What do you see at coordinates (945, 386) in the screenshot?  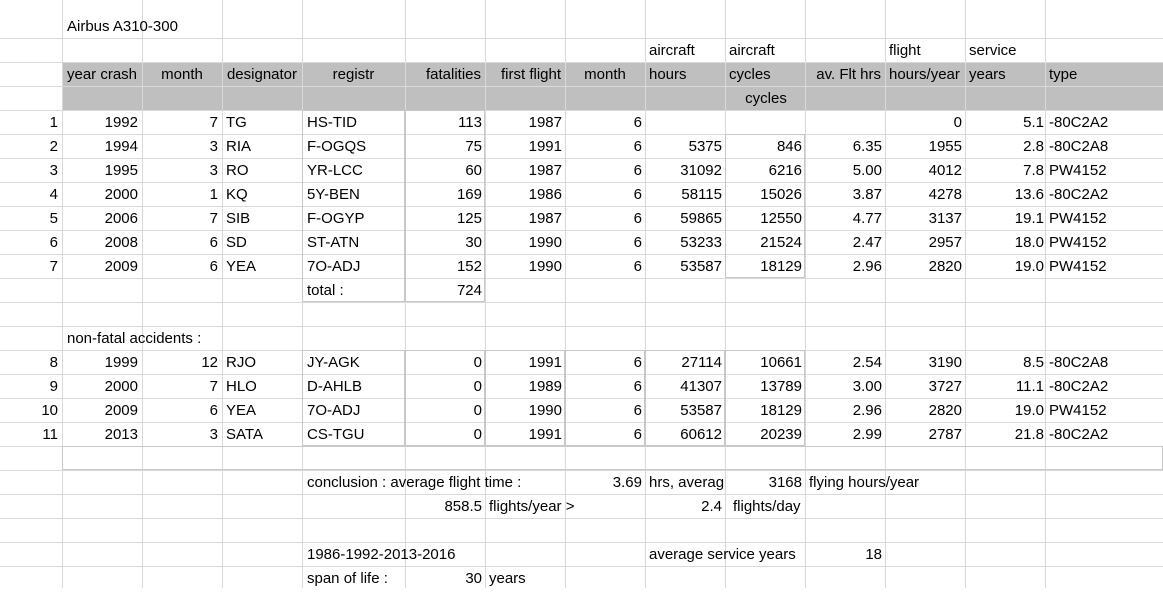 I see `cell-hours-year: 3727` at bounding box center [945, 386].